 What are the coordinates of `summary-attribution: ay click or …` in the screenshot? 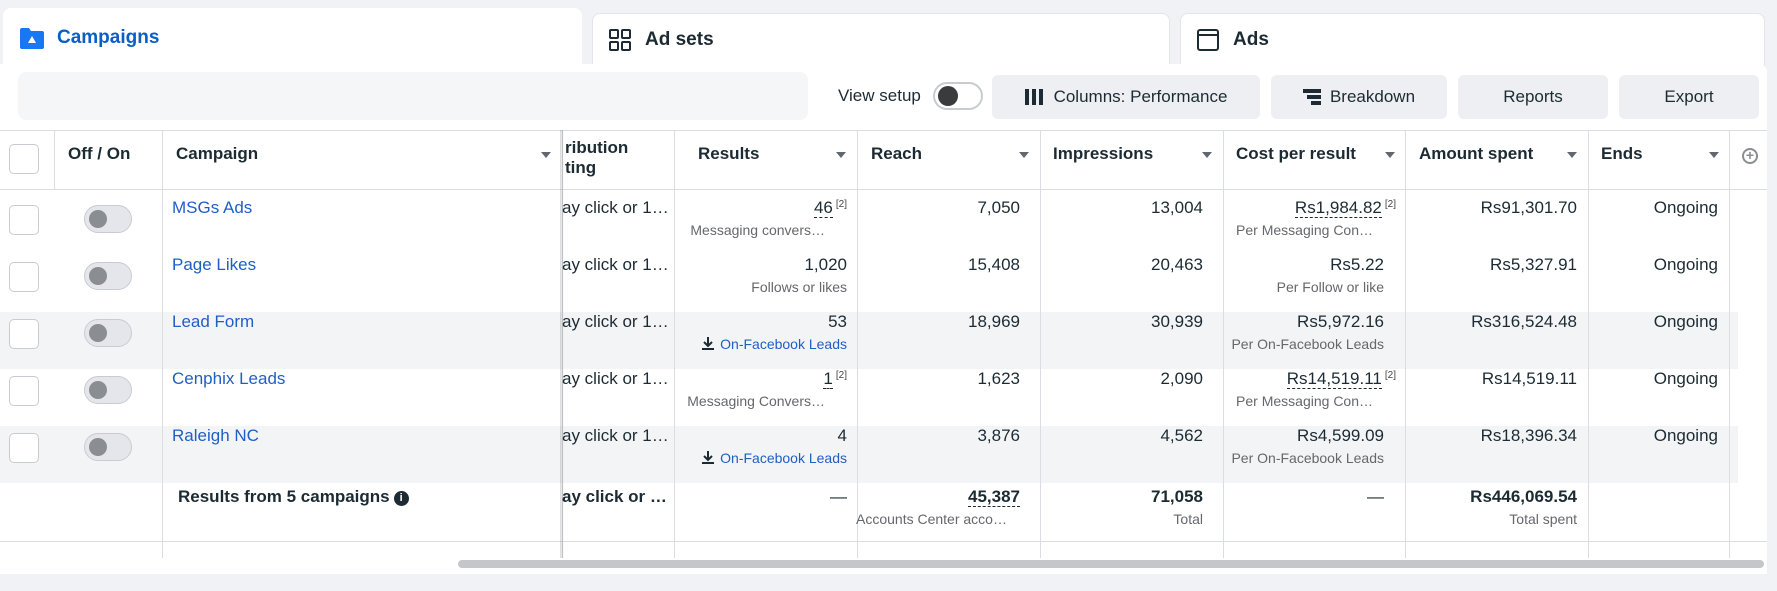 It's located at (614, 496).